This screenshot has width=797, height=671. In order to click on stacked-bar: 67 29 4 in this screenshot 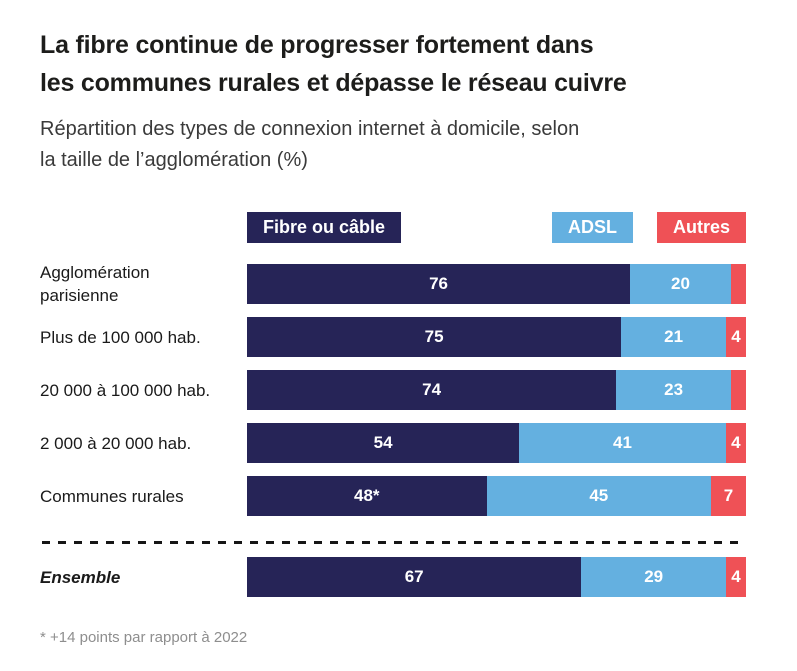, I will do `click(496, 577)`.